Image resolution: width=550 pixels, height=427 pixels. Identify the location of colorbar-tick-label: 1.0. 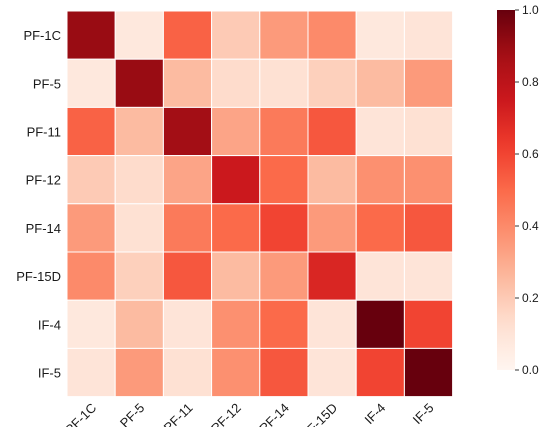
(530, 10).